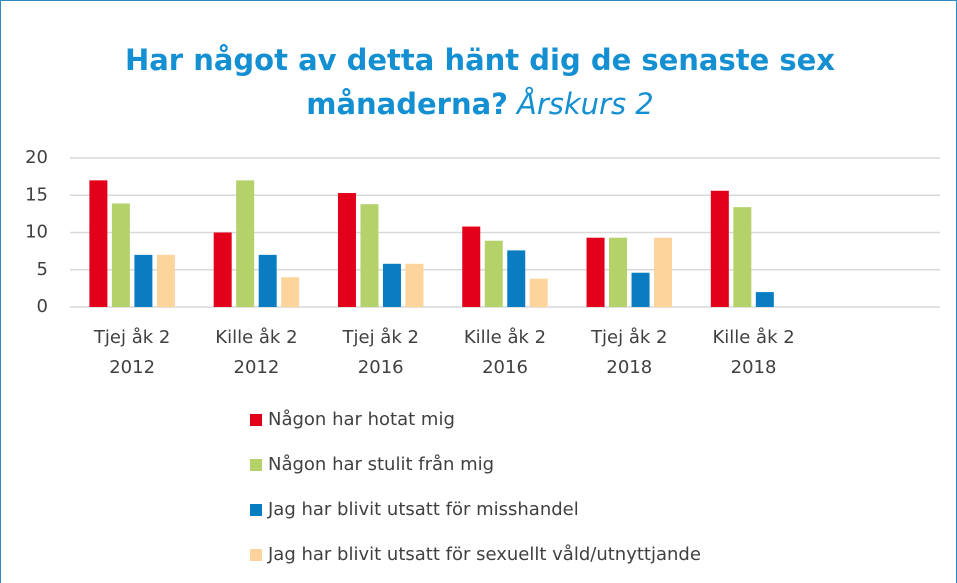 The height and width of the screenshot is (583, 957). What do you see at coordinates (361, 419) in the screenshot?
I see `legend-label: Någon har hotat mig` at bounding box center [361, 419].